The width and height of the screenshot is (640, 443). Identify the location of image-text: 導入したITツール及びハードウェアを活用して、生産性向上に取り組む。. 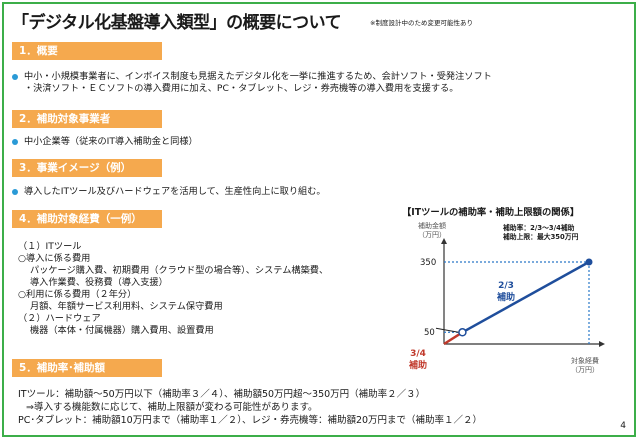
(169, 192).